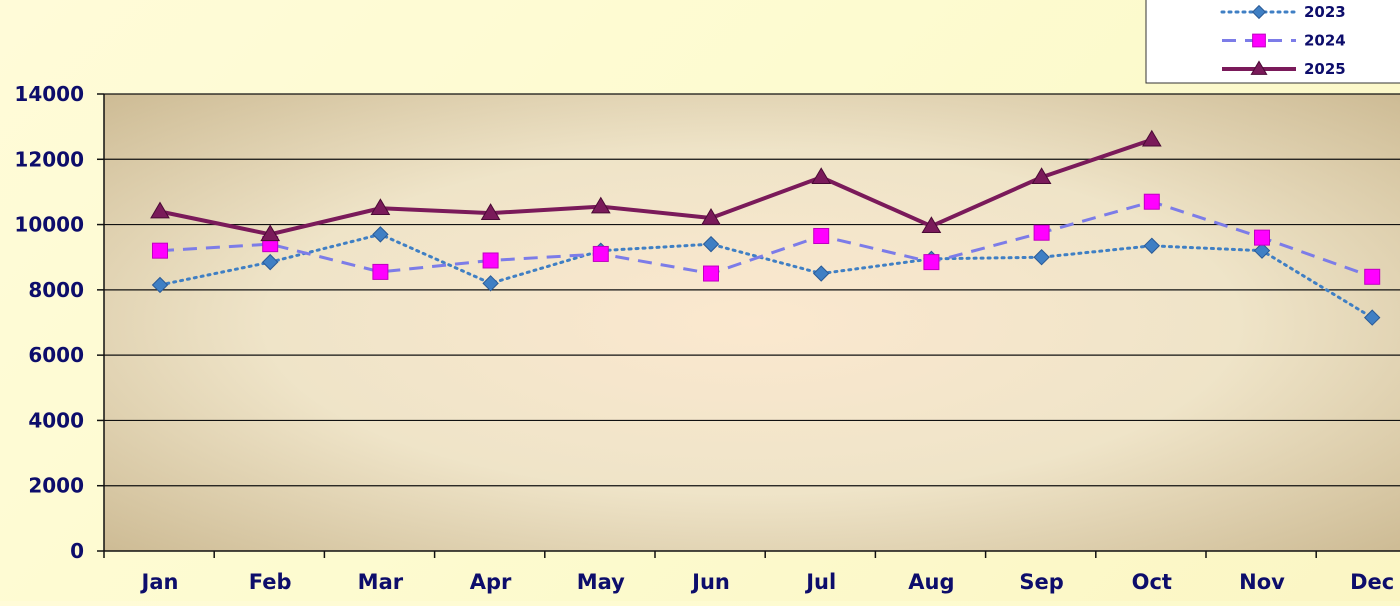  Describe the element at coordinates (49, 159) in the screenshot. I see `y-tick-label: 12000` at that location.